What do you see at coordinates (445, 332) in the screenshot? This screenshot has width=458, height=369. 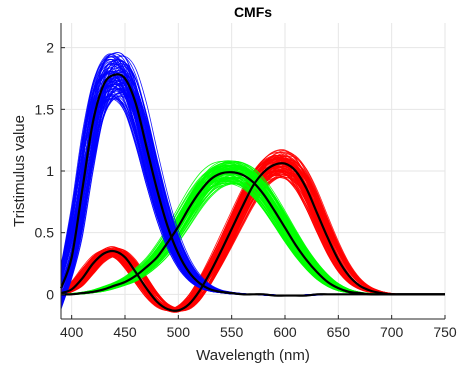 I see `x-tick-label: 750` at bounding box center [445, 332].